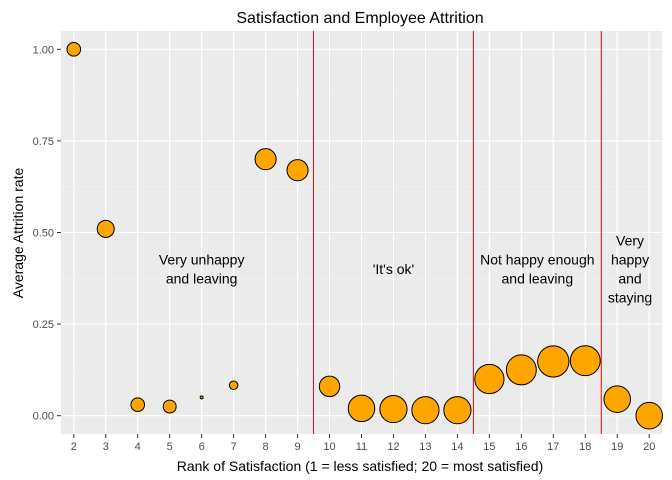 The image size is (672, 480). Describe the element at coordinates (43, 142) in the screenshot. I see `y-tick-label: 0.75` at that location.